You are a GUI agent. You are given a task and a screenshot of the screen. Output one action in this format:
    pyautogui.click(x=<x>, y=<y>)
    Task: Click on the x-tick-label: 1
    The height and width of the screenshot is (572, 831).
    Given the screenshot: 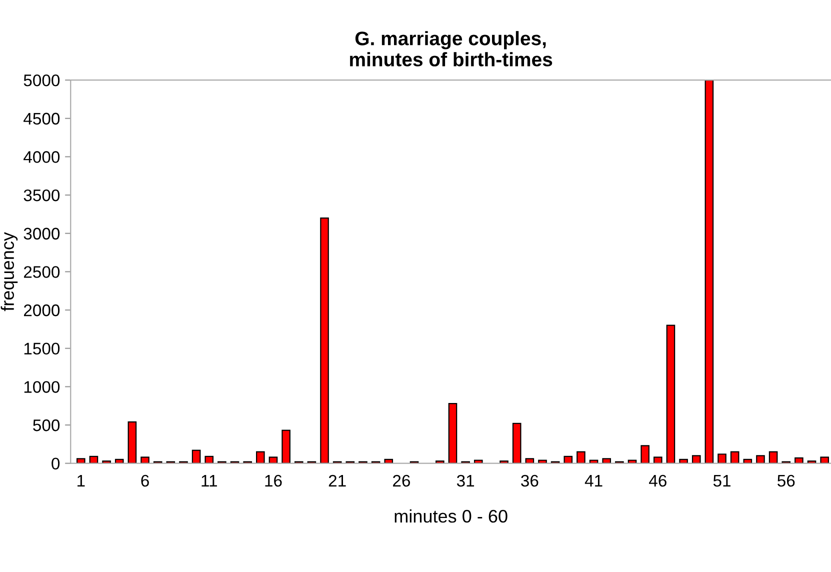 What is the action you would take?
    pyautogui.click(x=81, y=481)
    